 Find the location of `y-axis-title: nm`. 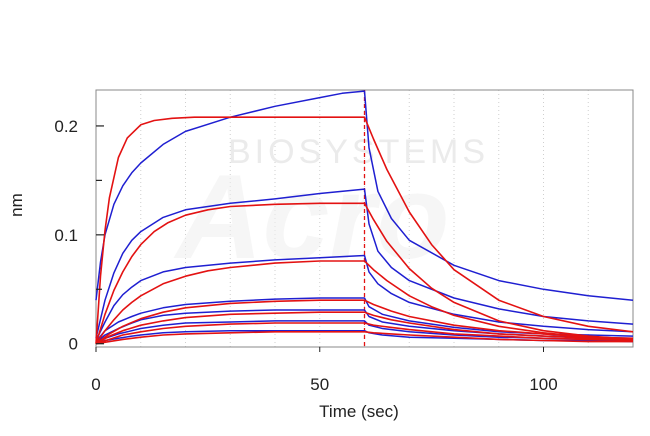

y-axis-title: nm is located at coordinates (16, 205).